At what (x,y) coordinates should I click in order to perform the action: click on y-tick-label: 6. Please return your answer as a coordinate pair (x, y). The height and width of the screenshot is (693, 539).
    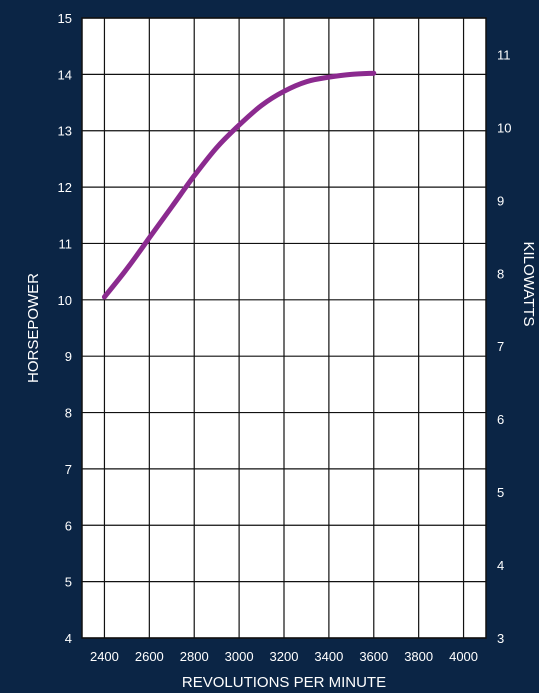
    Looking at the image, I should click on (68, 525).